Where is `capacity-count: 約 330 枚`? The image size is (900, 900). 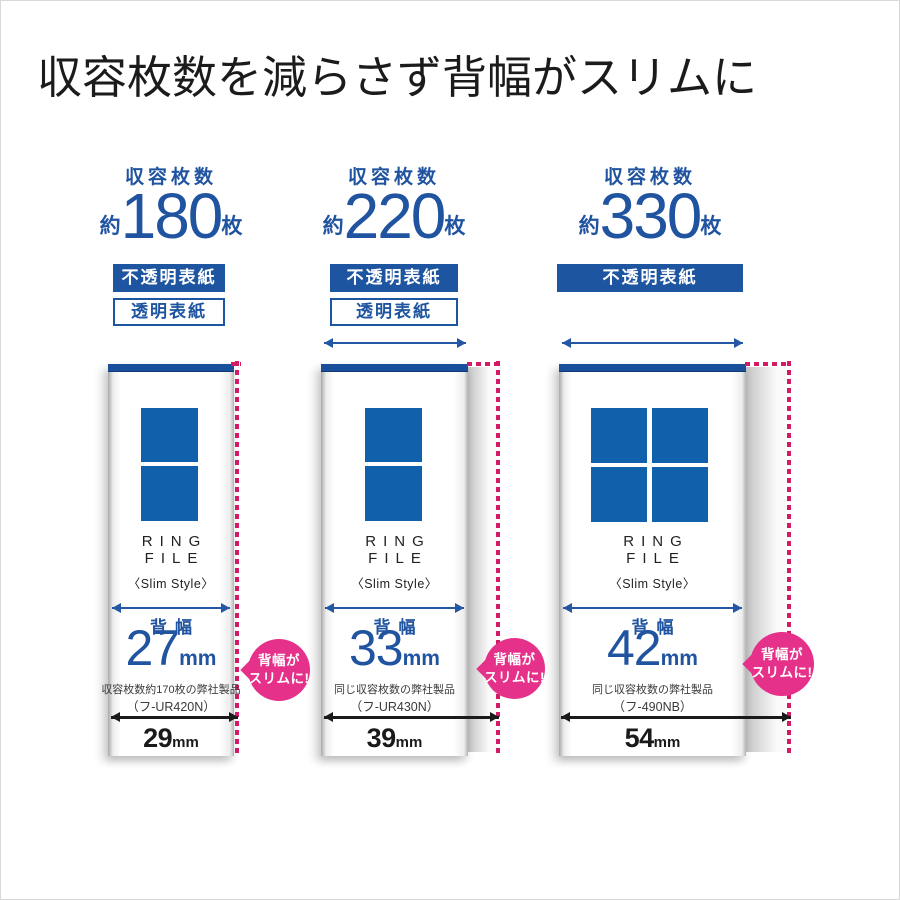
capacity-count: 約 330 枚 is located at coordinates (650, 216).